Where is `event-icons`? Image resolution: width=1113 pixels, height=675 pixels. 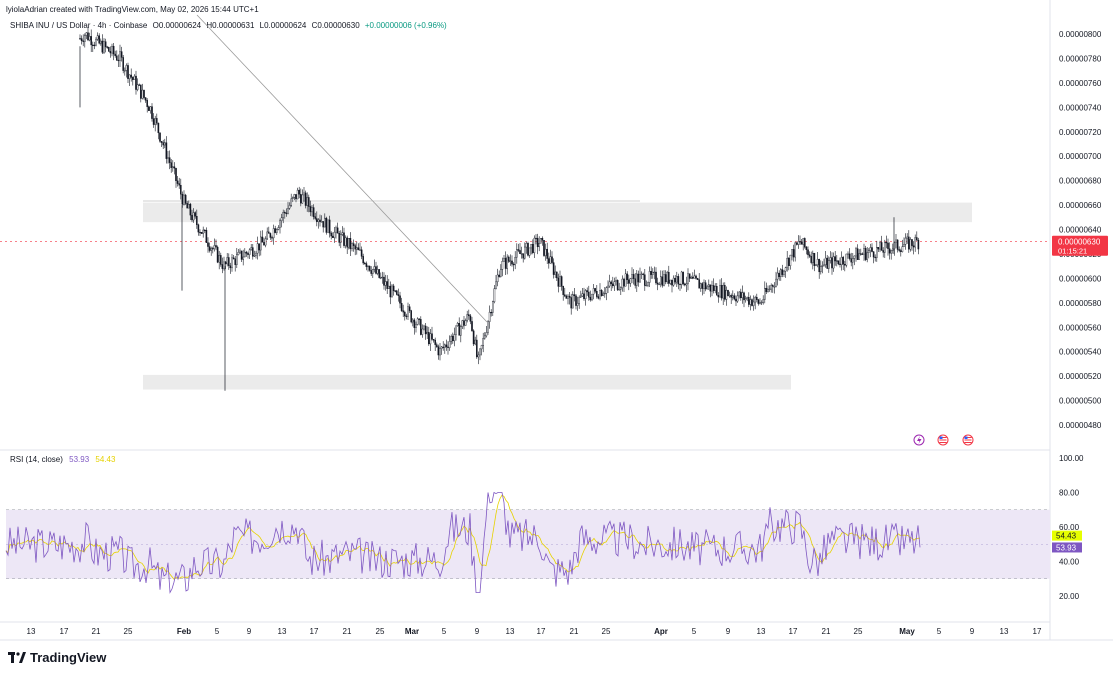 event-icons is located at coordinates (943, 440).